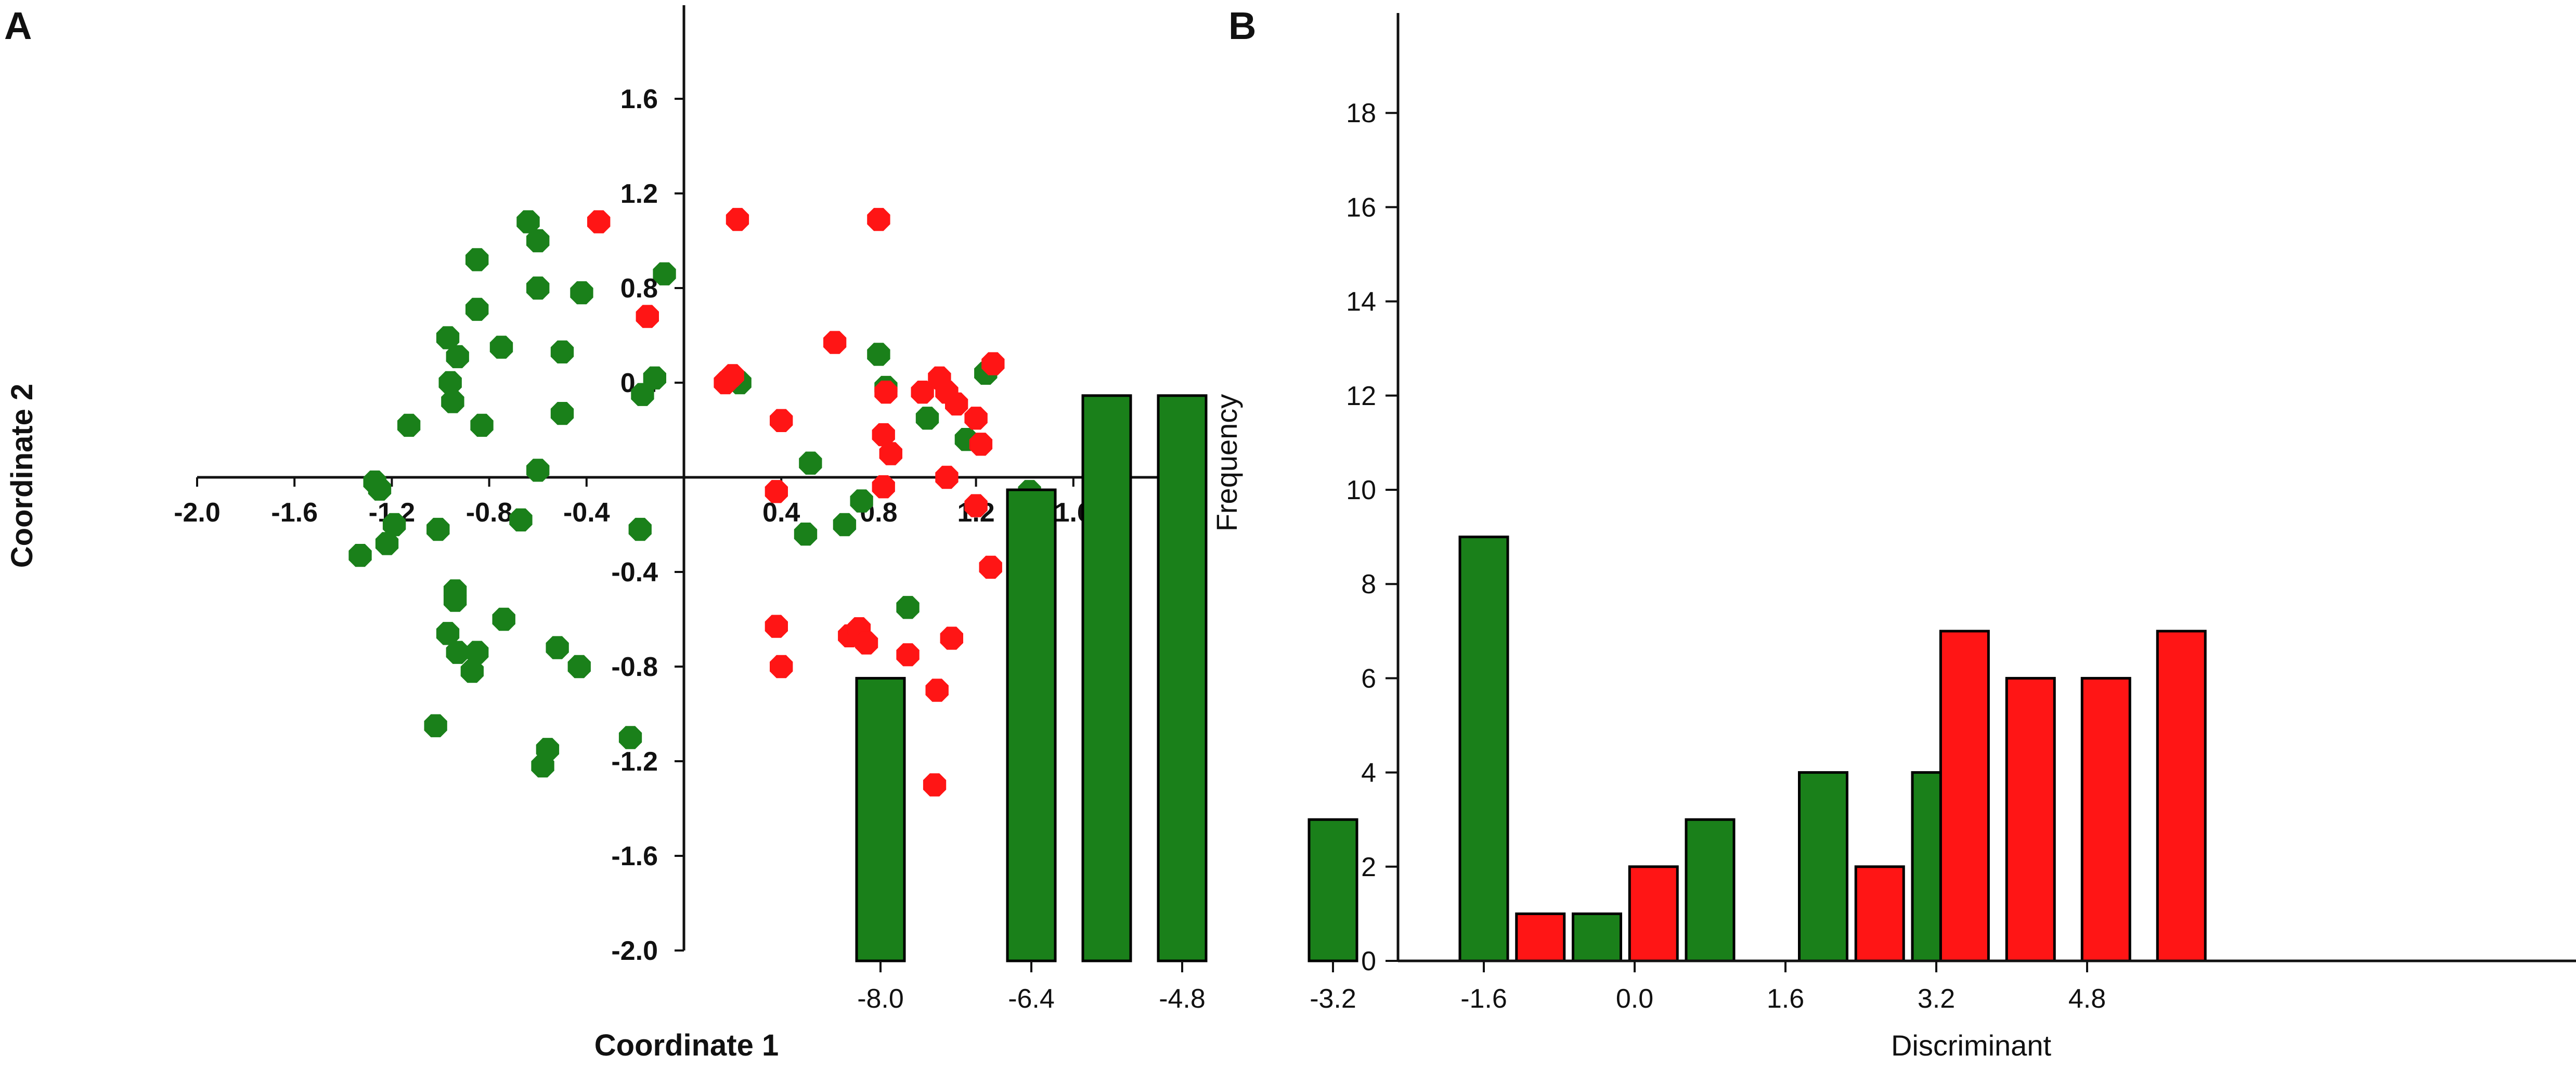 This screenshot has height=1068, width=2576. Describe the element at coordinates (197, 513) in the screenshot. I see `x-tick-label: -2.0` at that location.